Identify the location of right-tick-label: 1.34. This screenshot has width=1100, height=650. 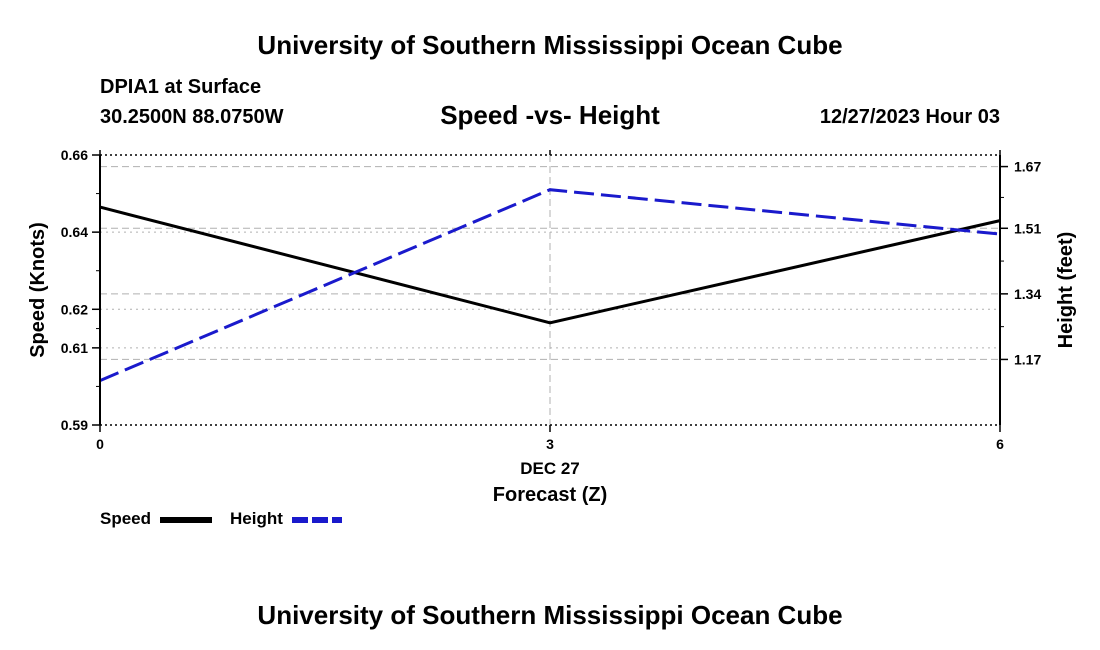
(1027, 294).